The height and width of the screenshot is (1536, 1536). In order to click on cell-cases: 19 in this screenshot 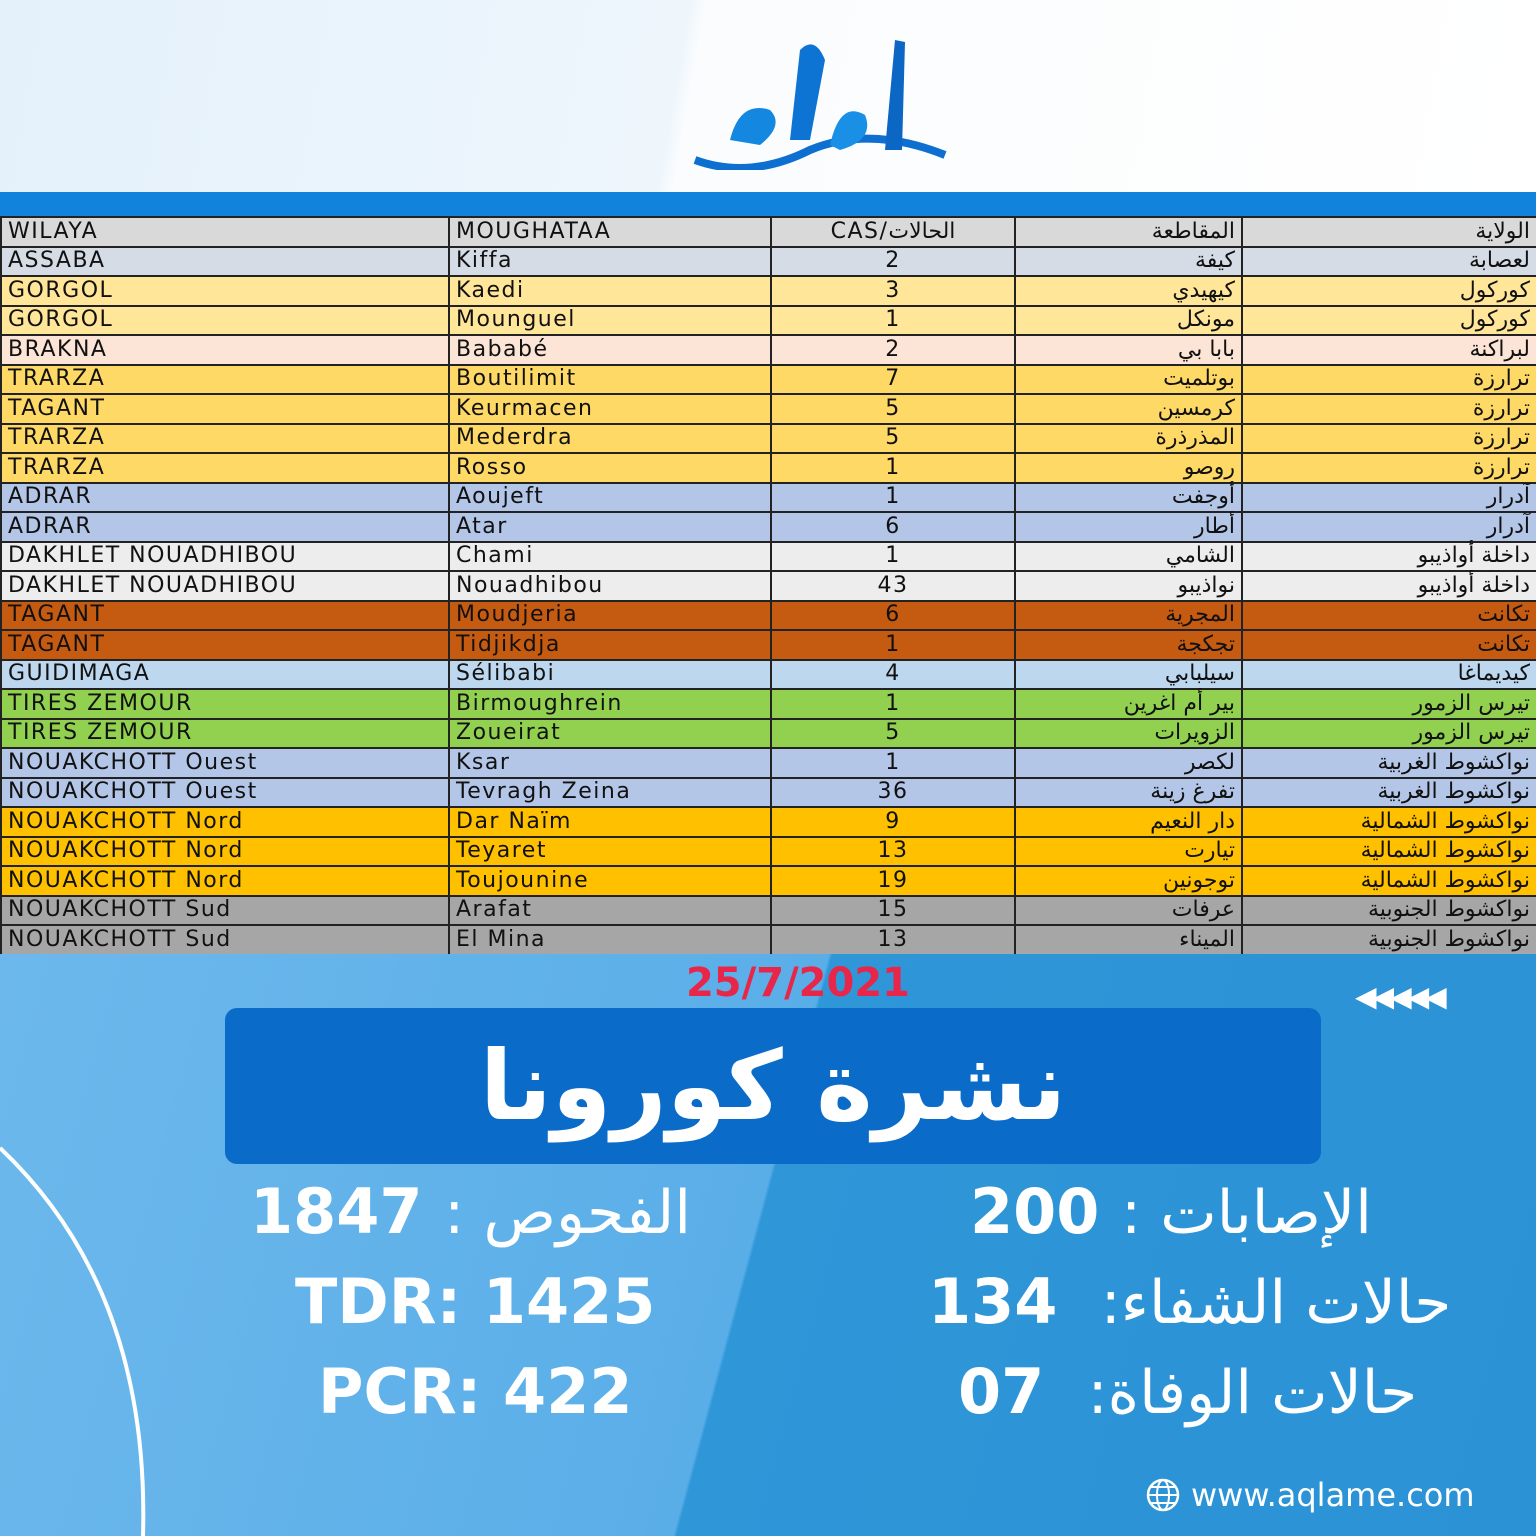, I will do `click(893, 881)`.